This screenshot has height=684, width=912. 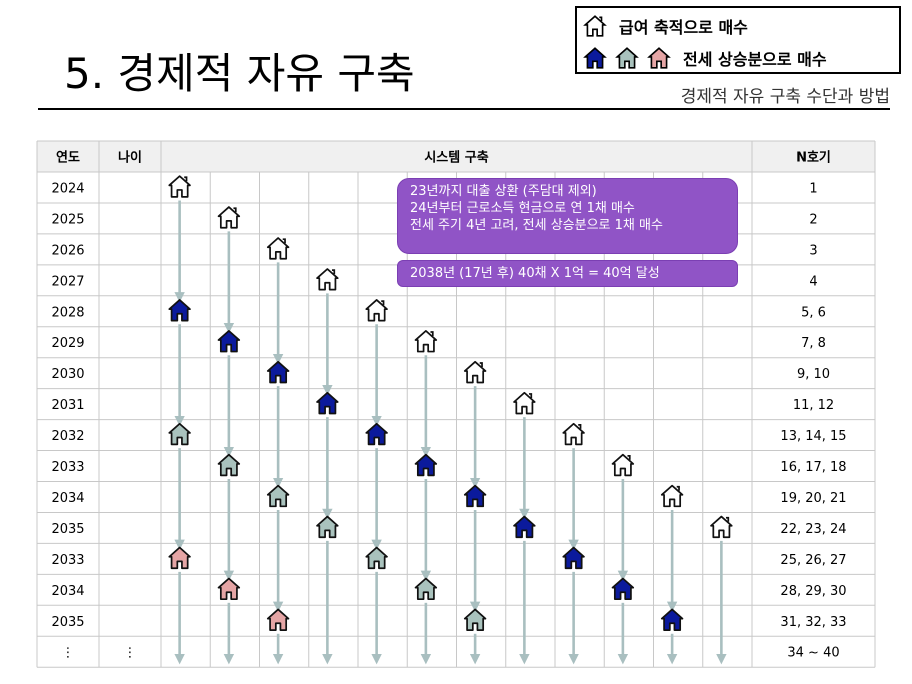 I want to click on title-underline, so click(x=464, y=109).